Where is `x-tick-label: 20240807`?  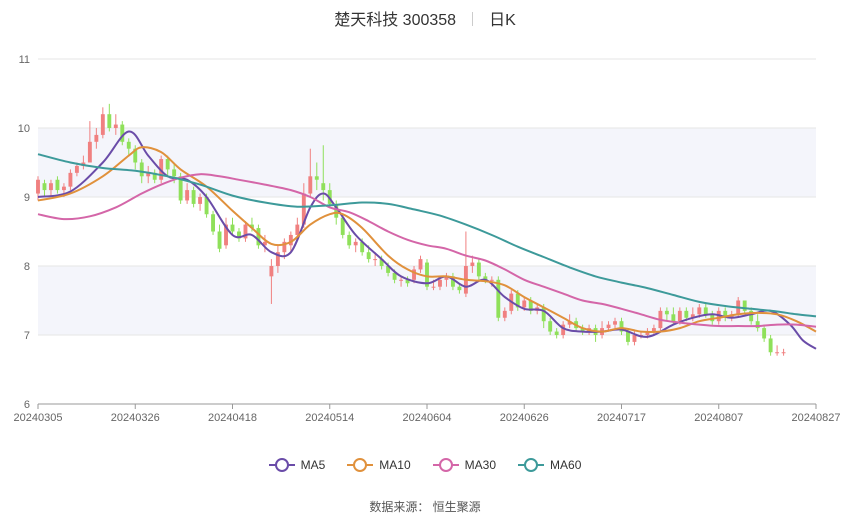
x-tick-label: 20240807 is located at coordinates (718, 418).